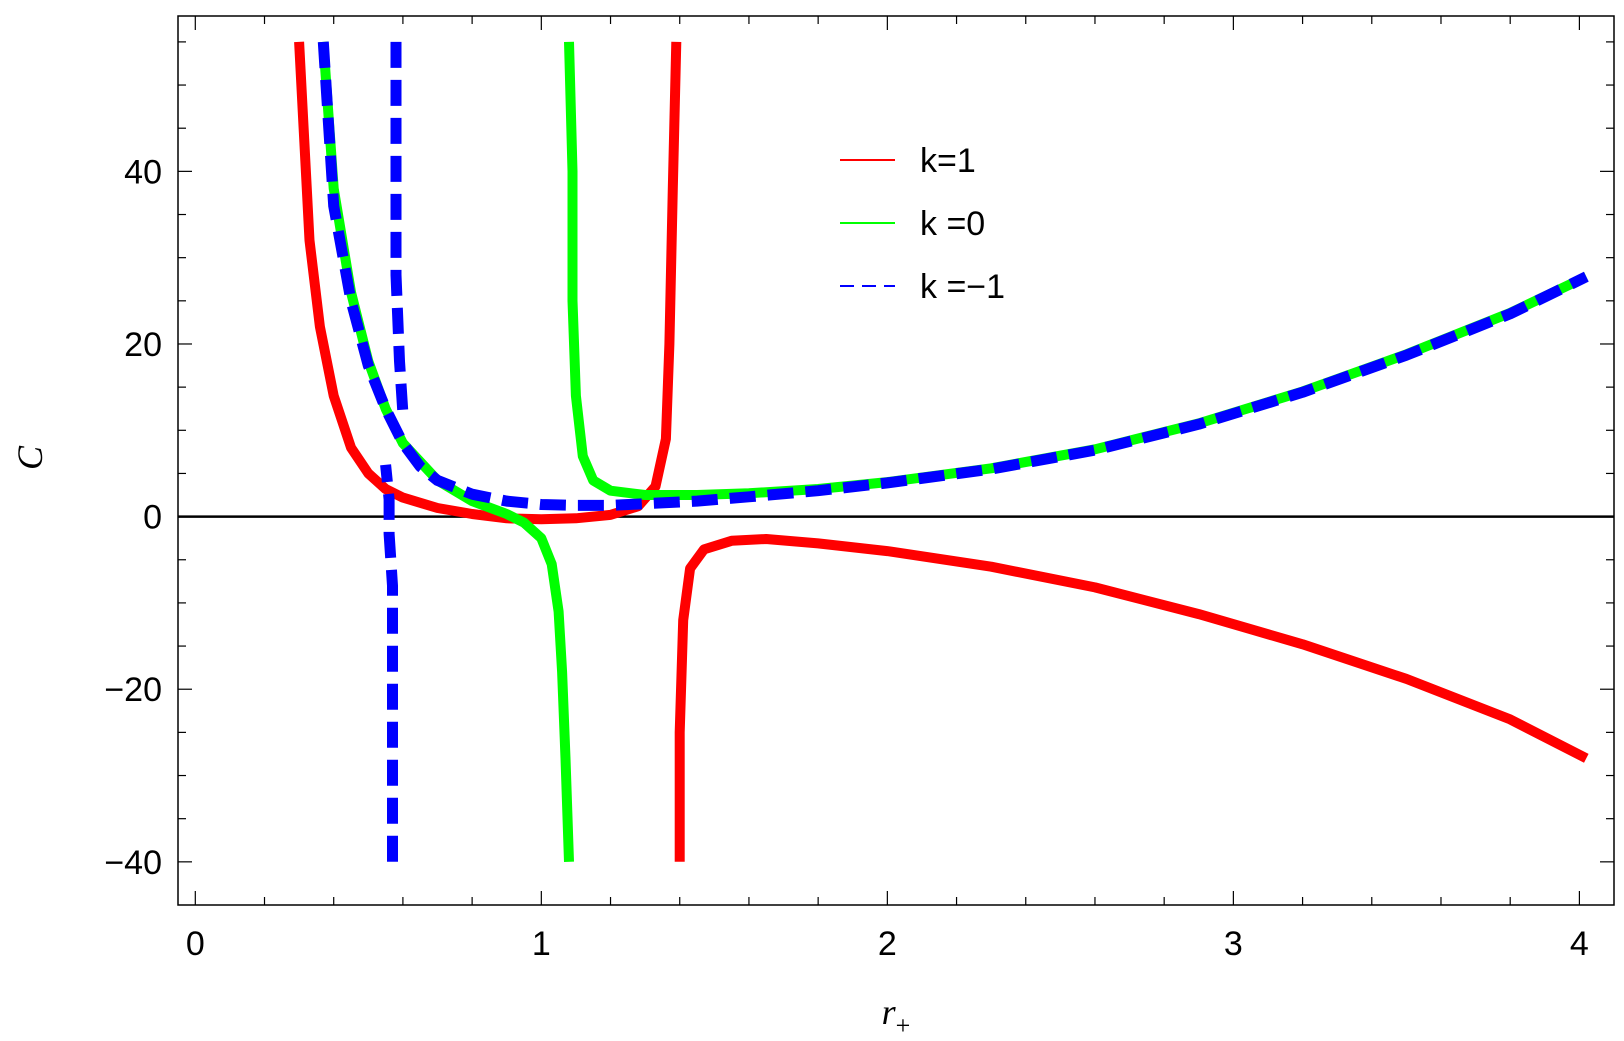 Image resolution: width=1624 pixels, height=1041 pixels. Describe the element at coordinates (887, 944) in the screenshot. I see `x-tick-label: 2` at that location.